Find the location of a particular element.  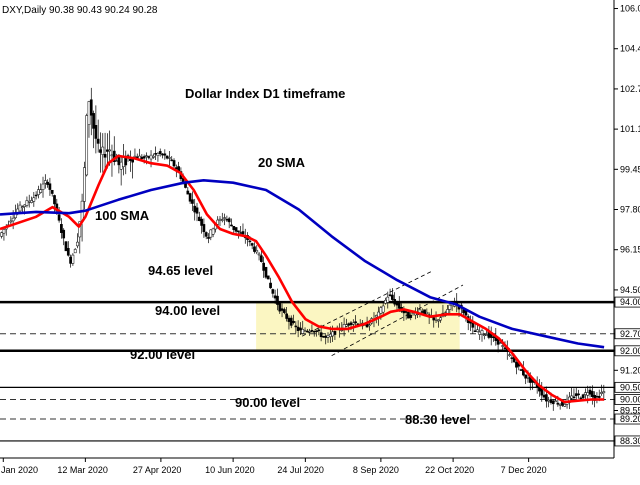

y-tick-label: 94.50 is located at coordinates (630, 290).